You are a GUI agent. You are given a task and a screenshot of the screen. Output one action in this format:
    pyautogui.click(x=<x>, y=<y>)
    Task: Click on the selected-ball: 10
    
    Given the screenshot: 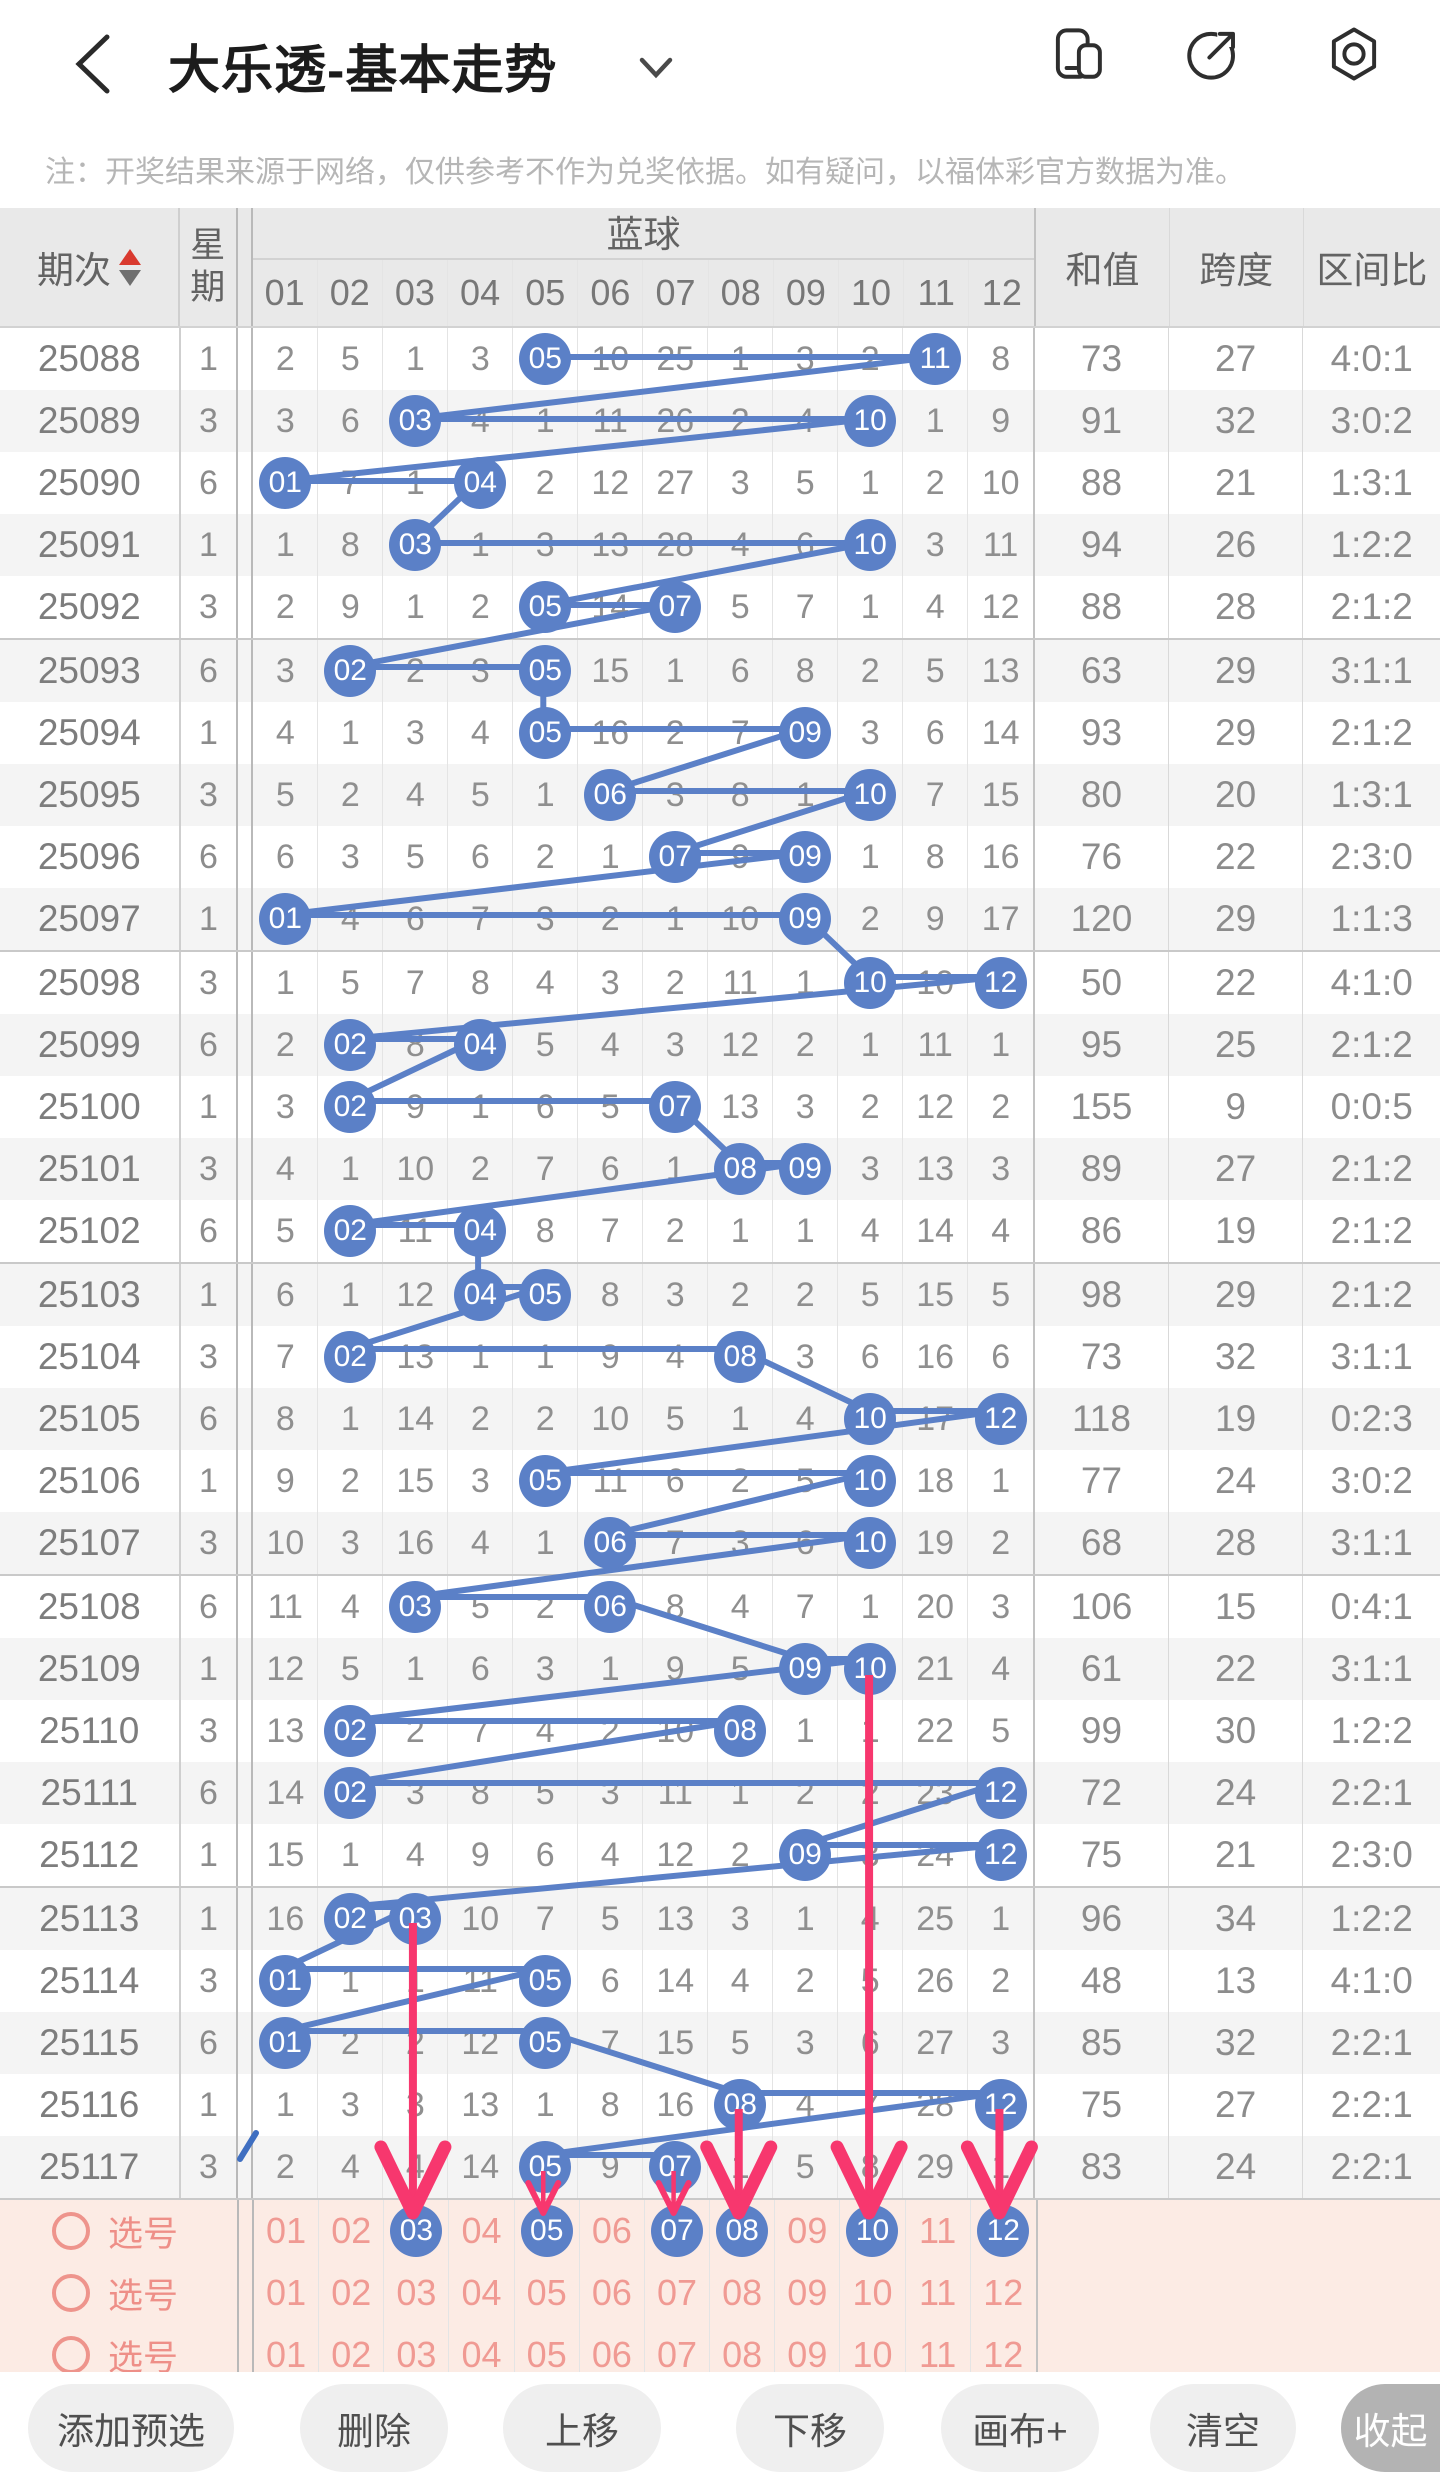 What is the action you would take?
    pyautogui.click(x=872, y=2231)
    